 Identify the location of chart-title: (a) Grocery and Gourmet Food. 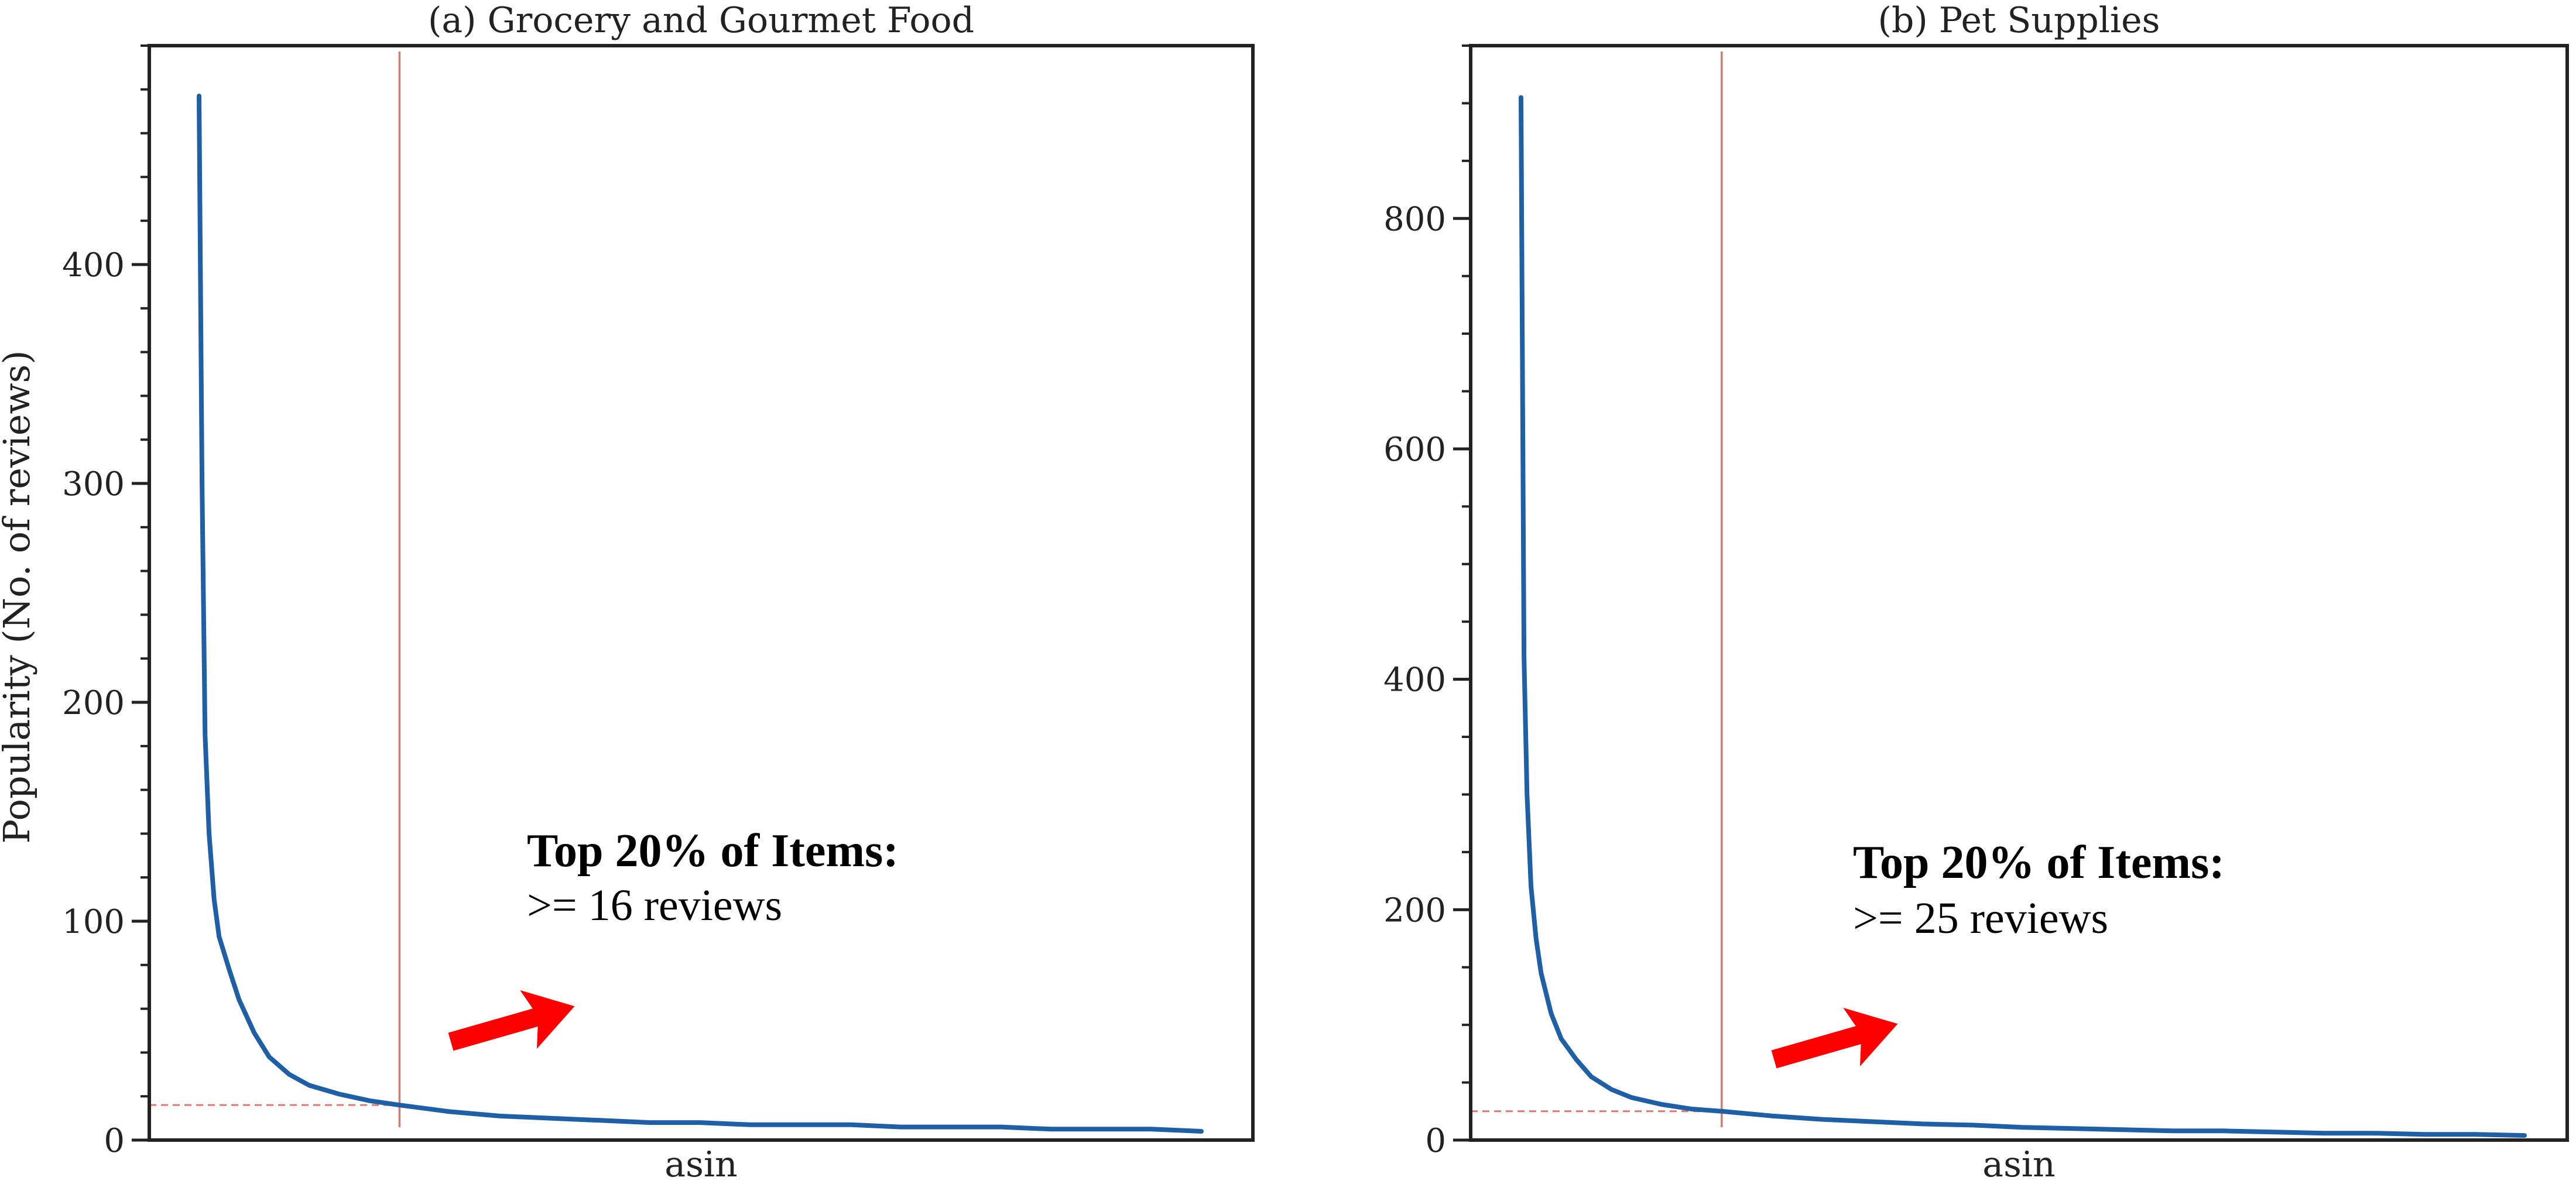
(701, 20).